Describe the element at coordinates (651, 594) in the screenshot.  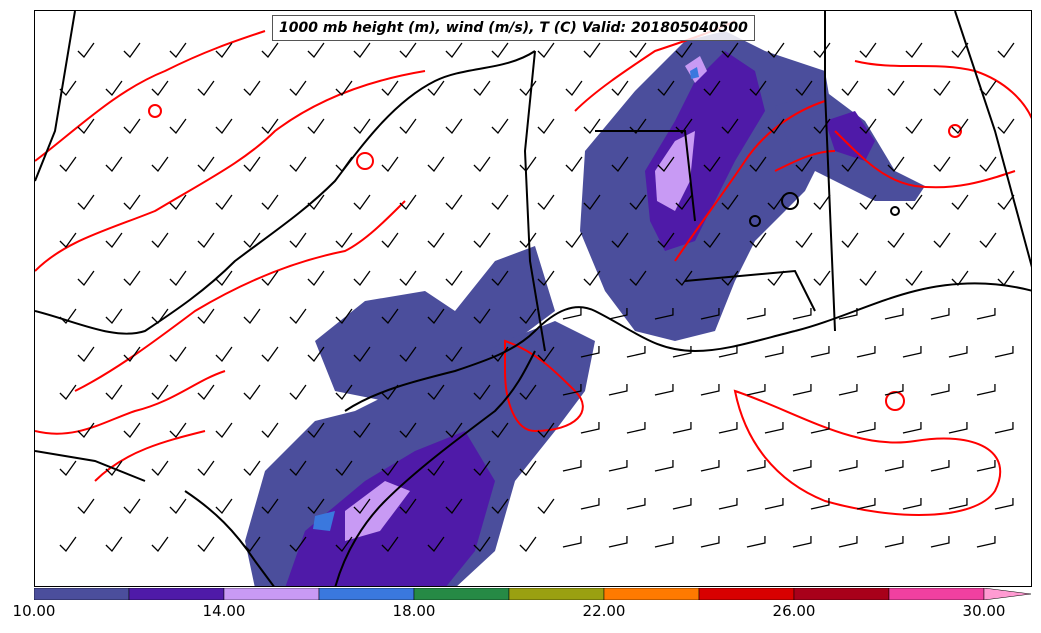
I see `colorbar-segment` at that location.